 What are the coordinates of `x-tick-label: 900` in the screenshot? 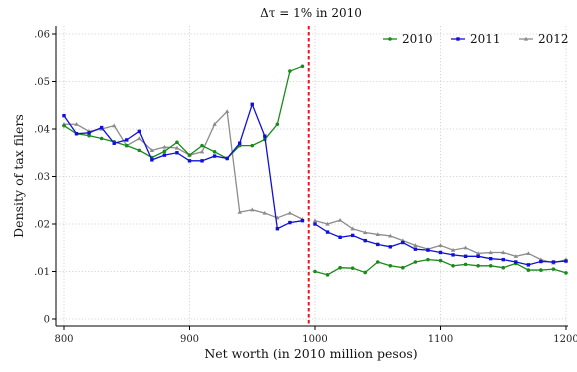 It's located at (189, 339).